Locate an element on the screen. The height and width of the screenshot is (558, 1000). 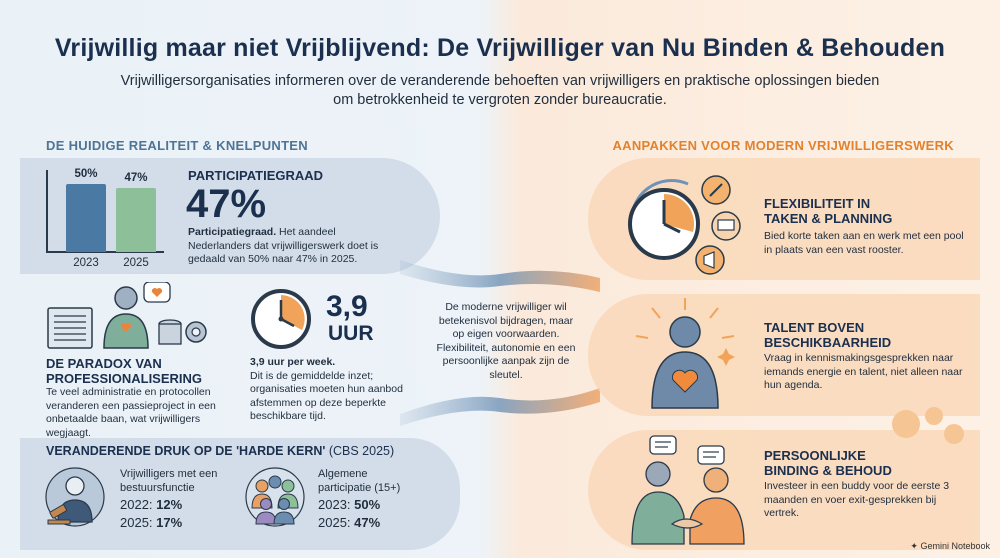
general-row2-year: 2025: is located at coordinates (334, 522).